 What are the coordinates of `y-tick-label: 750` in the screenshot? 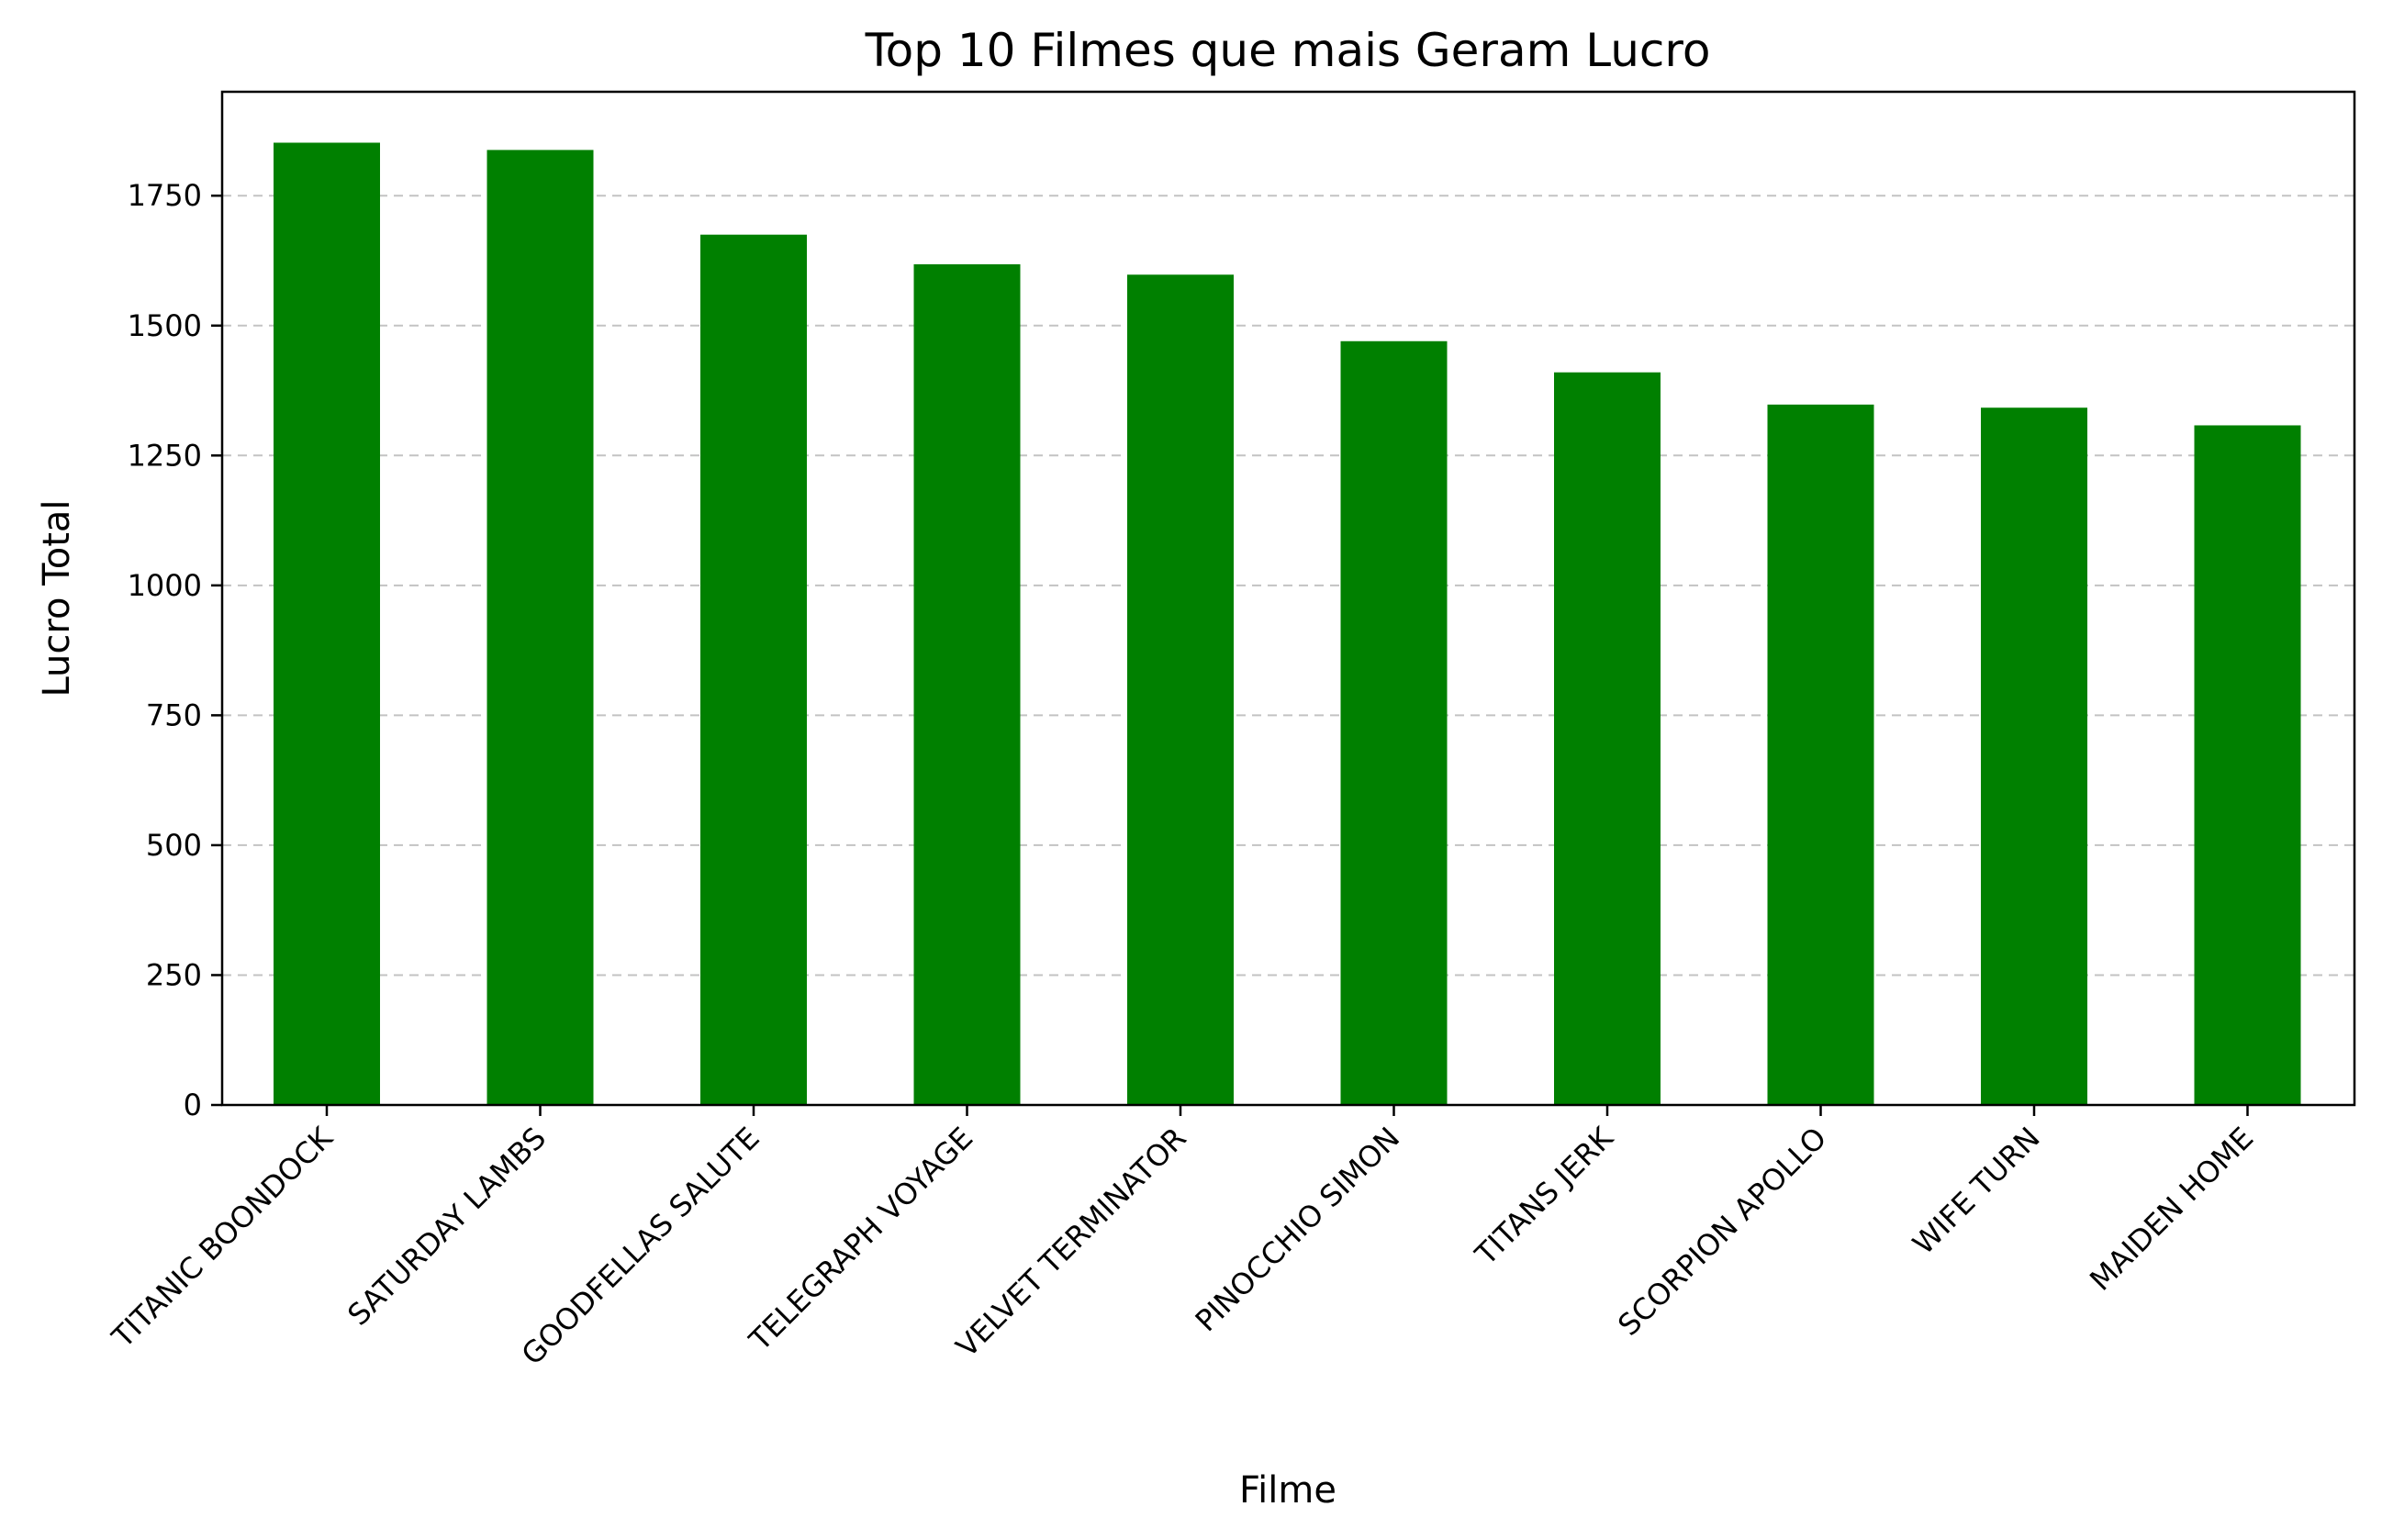 It's located at (174, 714).